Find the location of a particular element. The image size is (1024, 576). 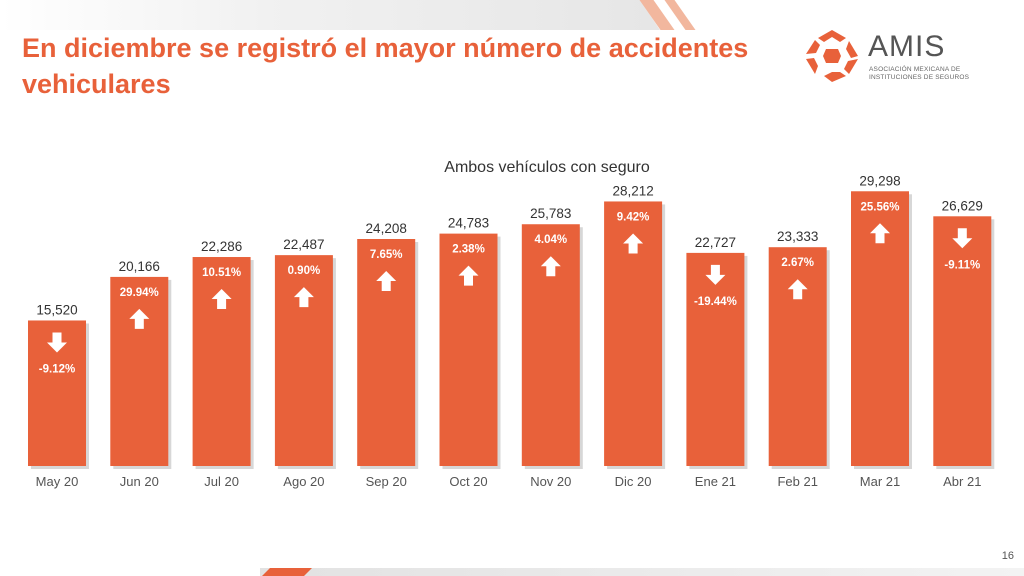

change-label: -9.12% is located at coordinates (57, 369).